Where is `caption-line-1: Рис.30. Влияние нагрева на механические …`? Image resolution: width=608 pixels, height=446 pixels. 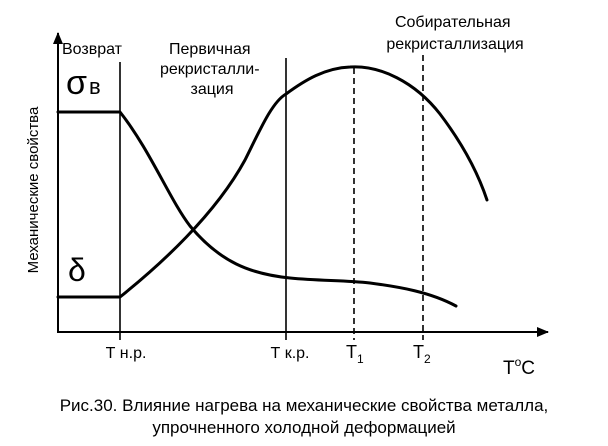
caption-line-1: Рис.30. Влияние нагрева на механические … is located at coordinates (304, 405).